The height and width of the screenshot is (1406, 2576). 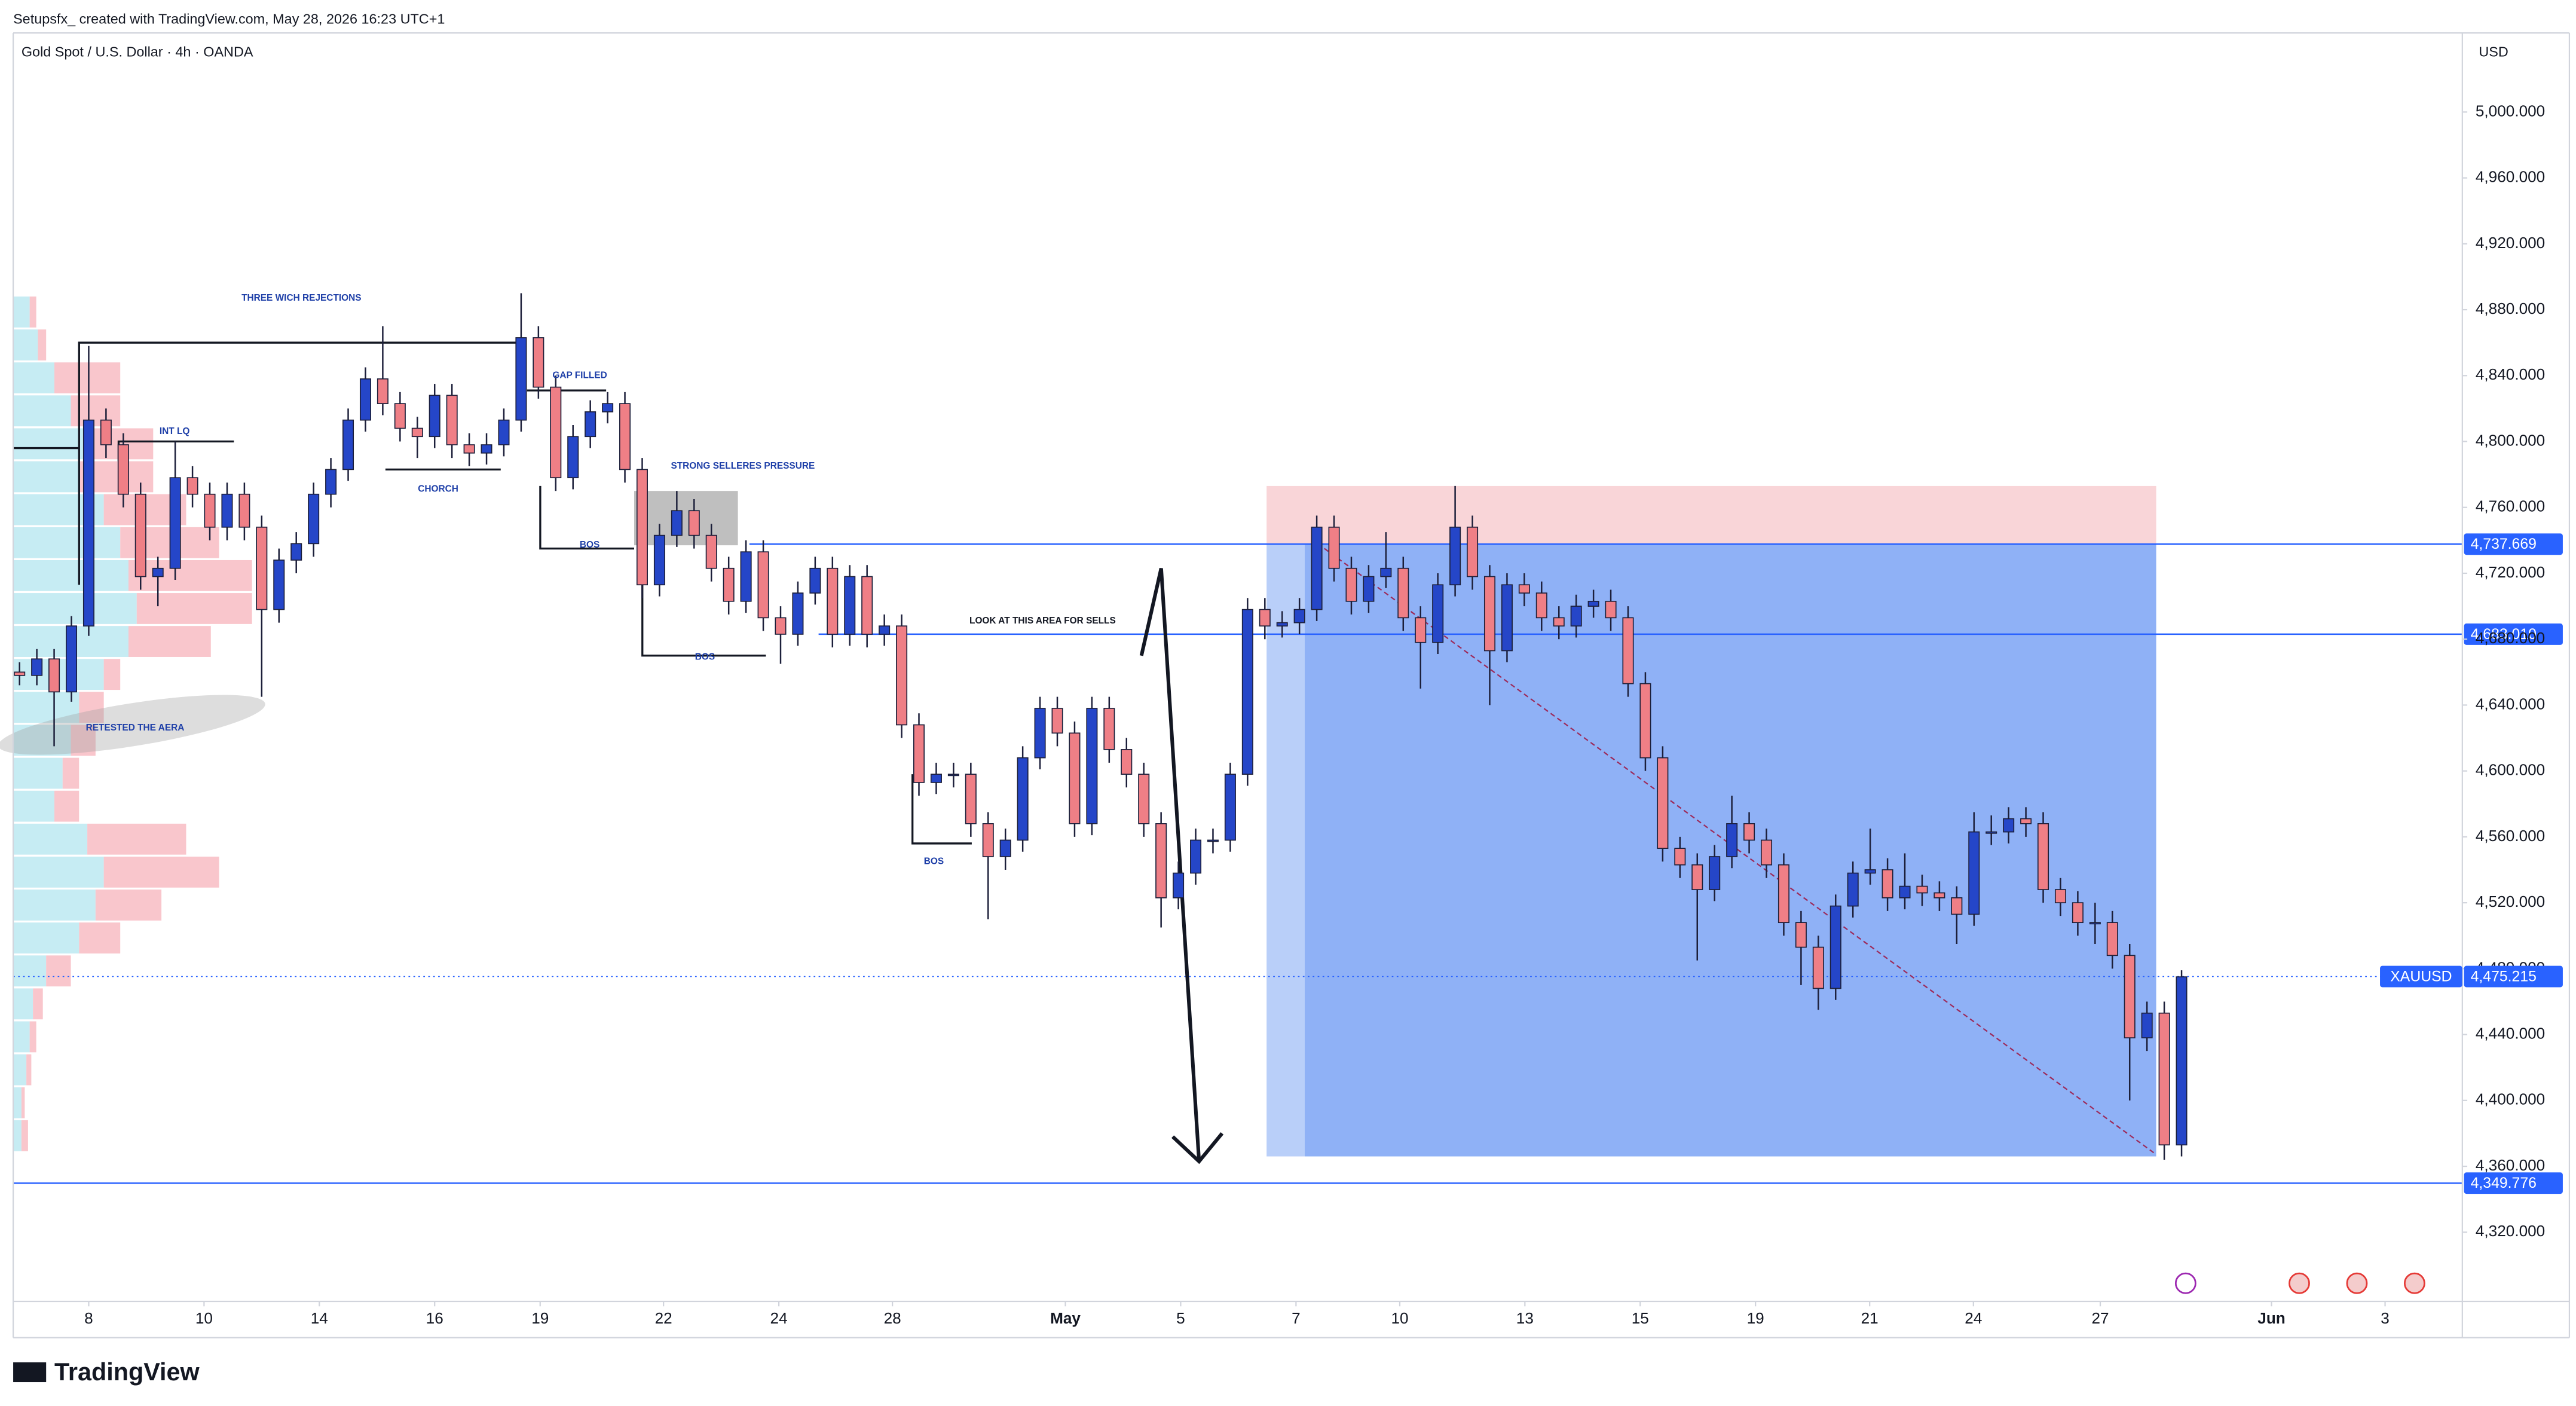 I want to click on highlight-zone, so click(x=686, y=518).